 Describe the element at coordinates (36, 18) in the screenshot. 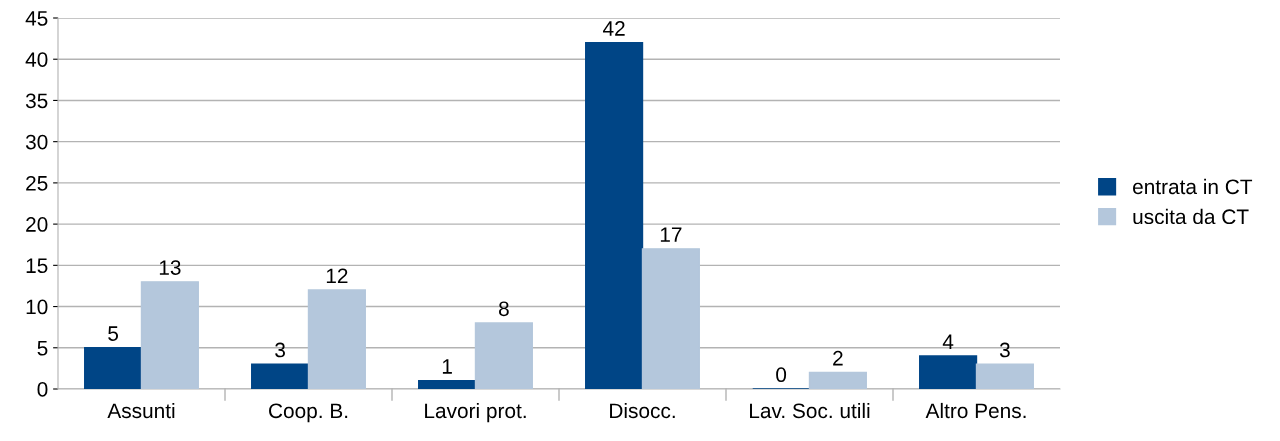

I see `y-tick-label: 45` at that location.